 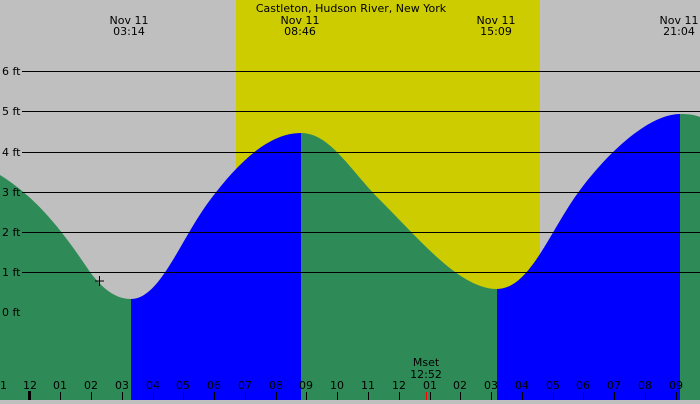 I want to click on y-tick-label: 6 ft, so click(x=11, y=71).